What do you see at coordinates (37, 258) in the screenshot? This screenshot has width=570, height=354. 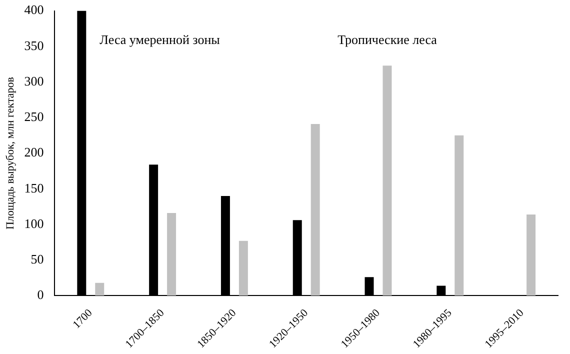 I see `y-tick-label: 50` at bounding box center [37, 258].